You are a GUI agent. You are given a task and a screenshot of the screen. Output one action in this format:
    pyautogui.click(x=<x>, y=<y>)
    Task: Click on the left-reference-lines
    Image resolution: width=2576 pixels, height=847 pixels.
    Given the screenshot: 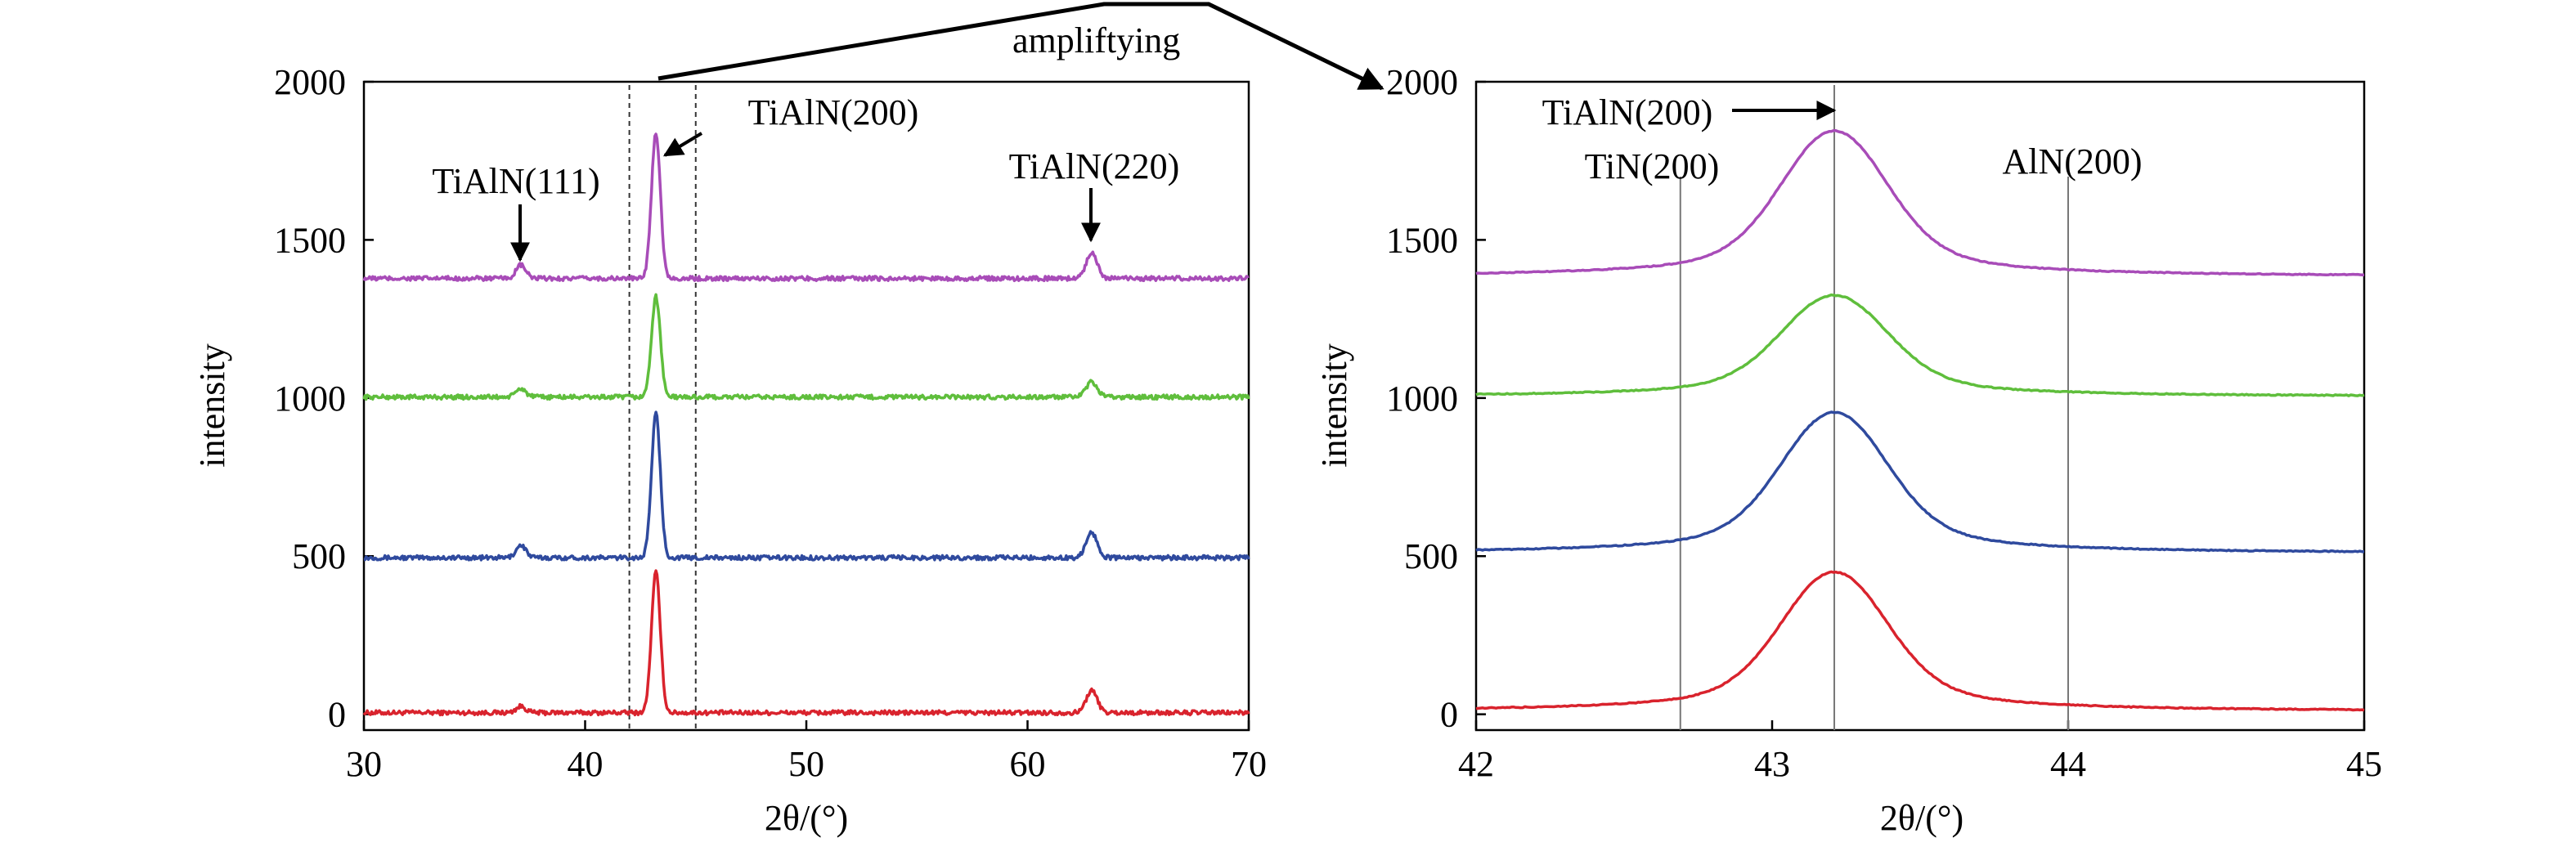 What is the action you would take?
    pyautogui.click(x=662, y=407)
    